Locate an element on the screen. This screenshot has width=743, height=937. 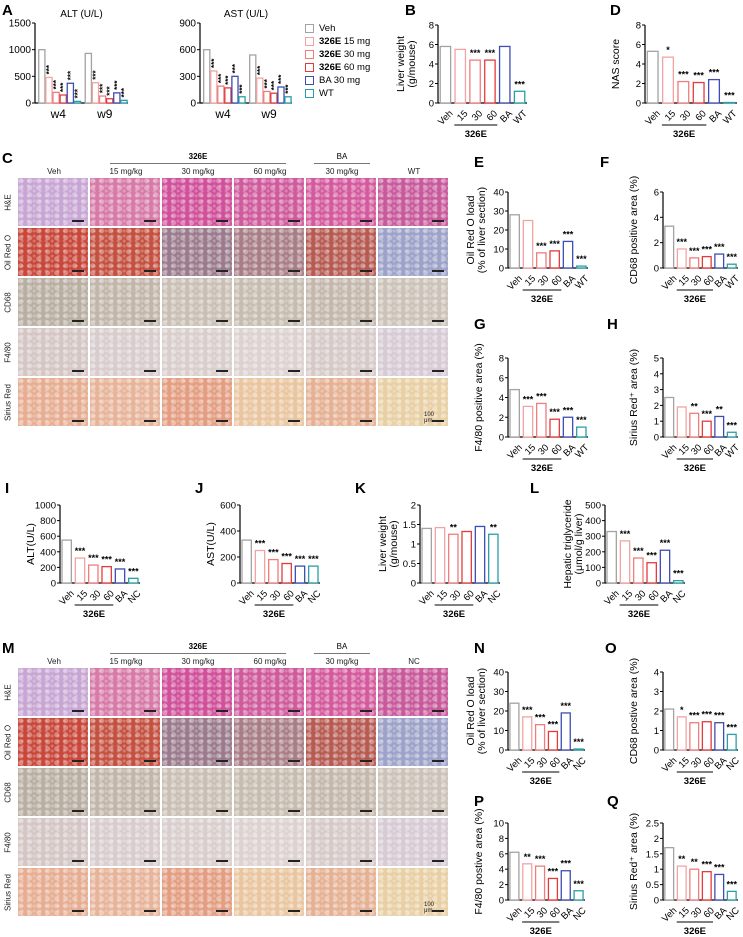
column-header: 15 mg/kg is located at coordinates (126, 171).